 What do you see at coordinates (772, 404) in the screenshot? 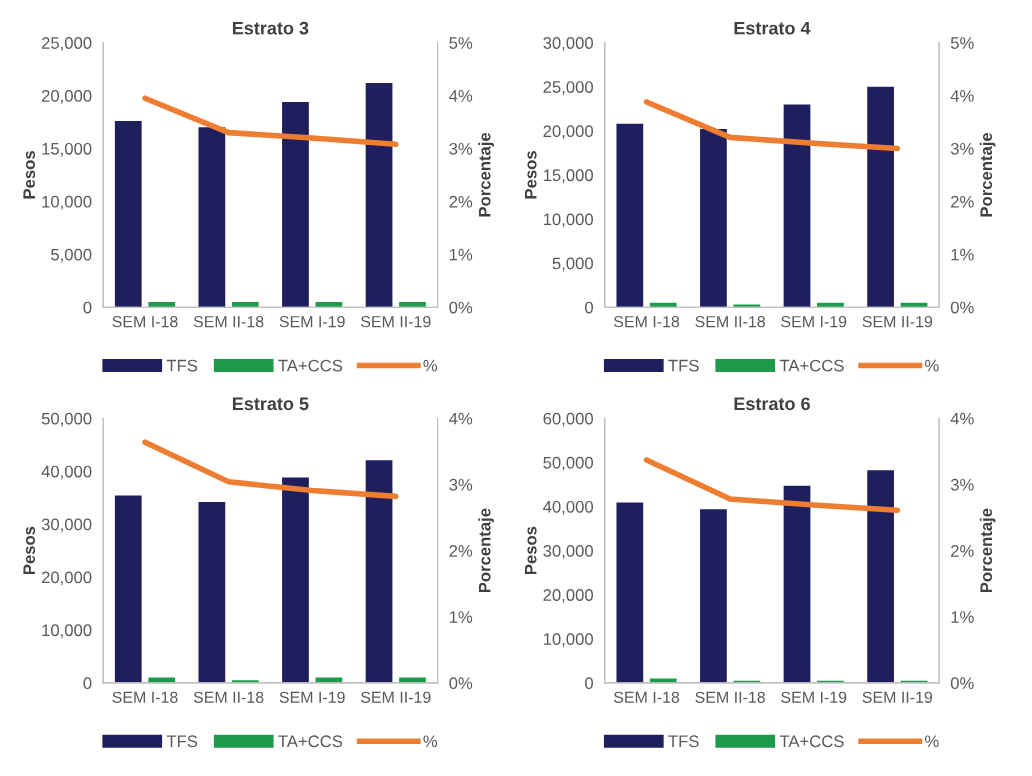
I see `chart-title: Estrato 6` at bounding box center [772, 404].